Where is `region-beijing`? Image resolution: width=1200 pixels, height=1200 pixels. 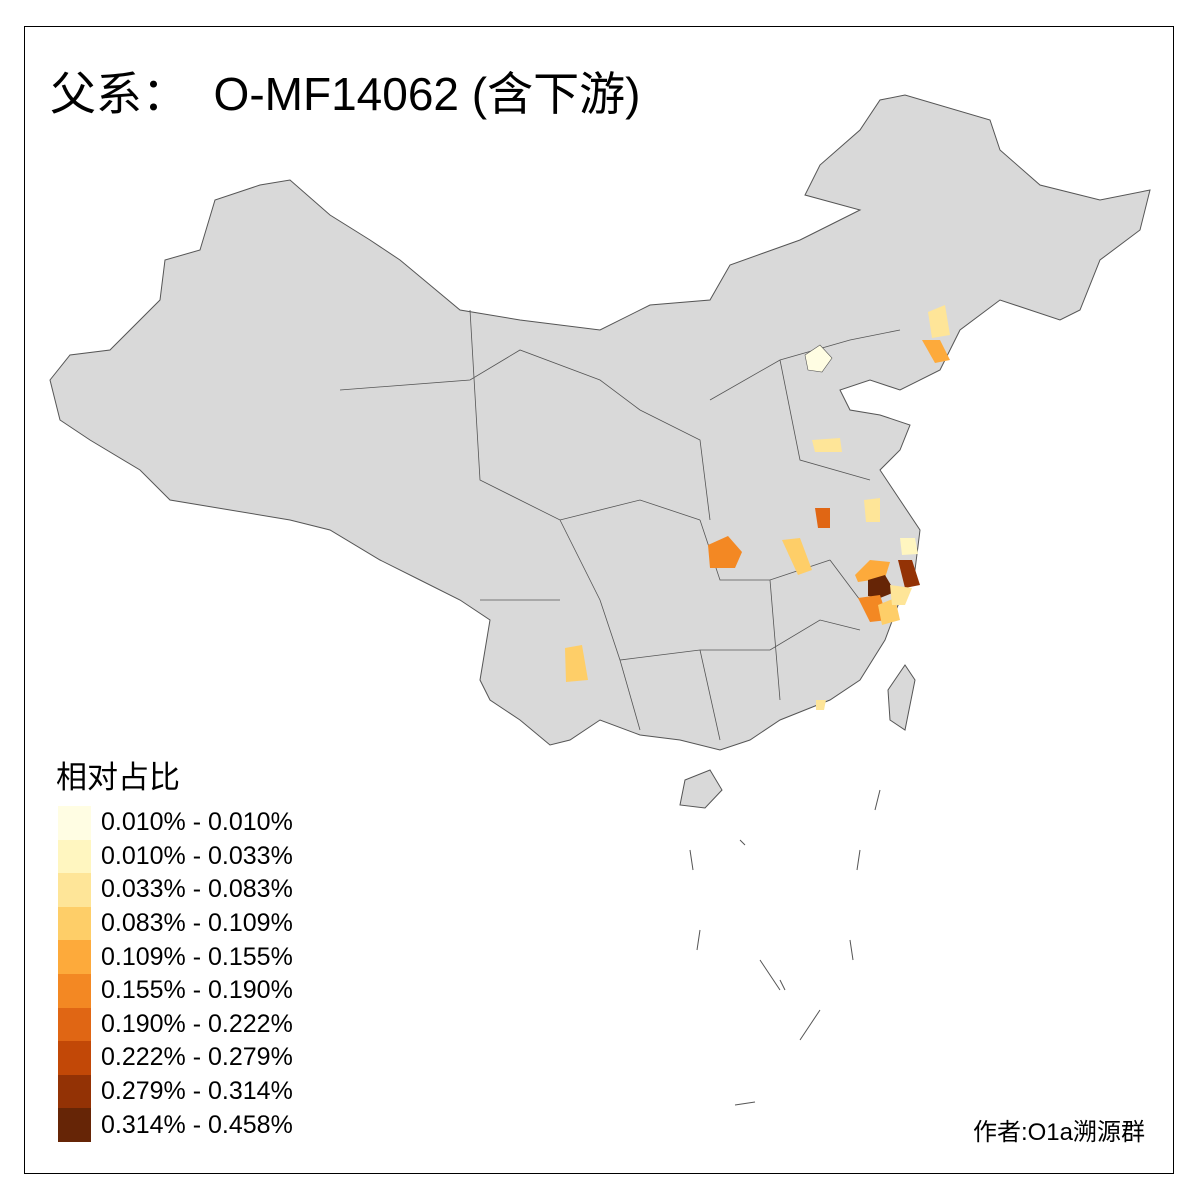 region-beijing is located at coordinates (818, 358).